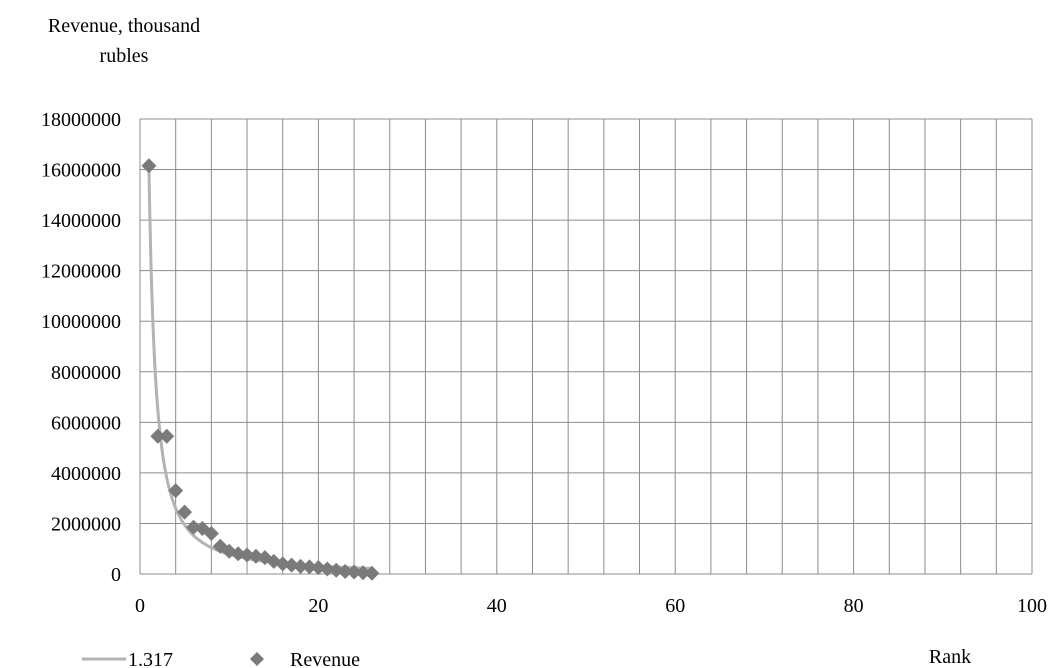 The width and height of the screenshot is (1054, 668). What do you see at coordinates (86, 474) in the screenshot?
I see `y-tick-label: 4000000` at bounding box center [86, 474].